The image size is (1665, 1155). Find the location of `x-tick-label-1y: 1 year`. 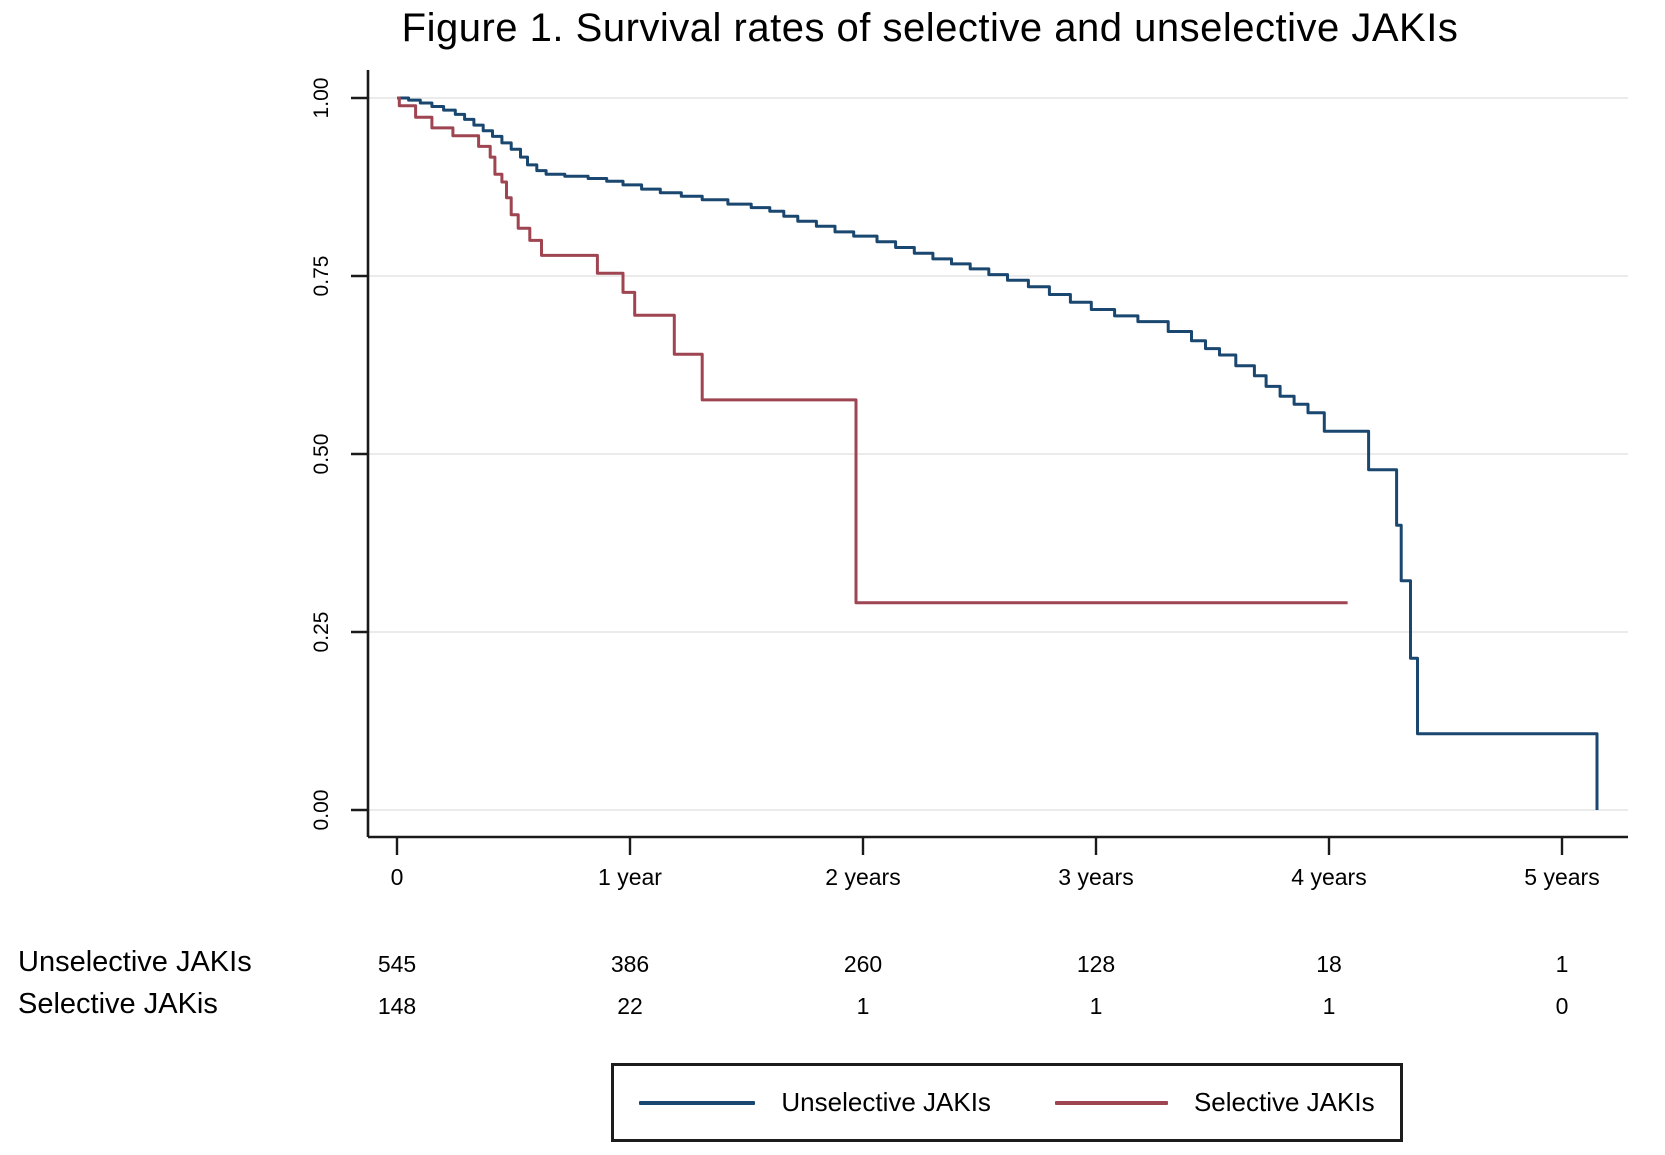

x-tick-label-1y: 1 year is located at coordinates (630, 877).